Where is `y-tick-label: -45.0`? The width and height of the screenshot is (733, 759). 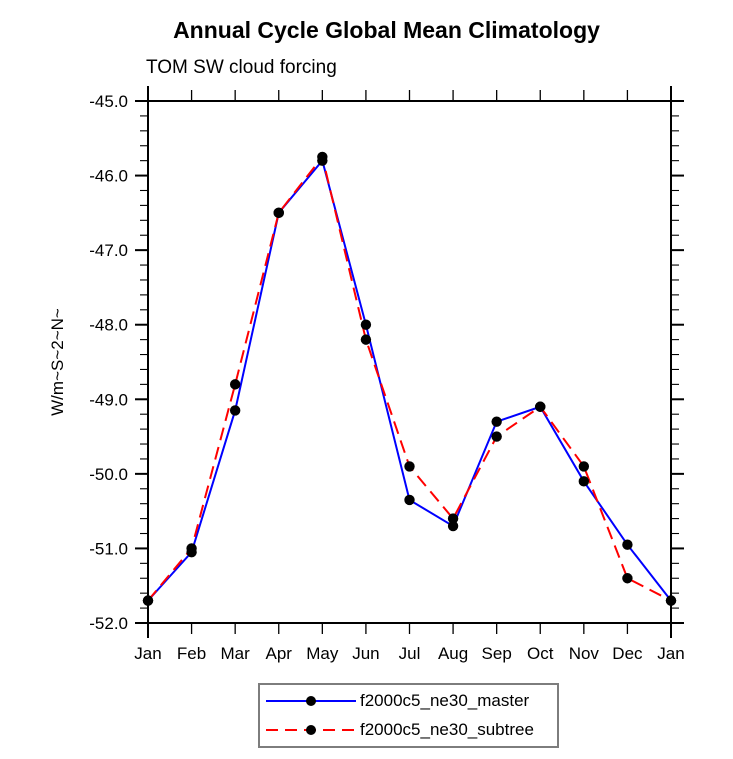
y-tick-label: -45.0 is located at coordinates (108, 101).